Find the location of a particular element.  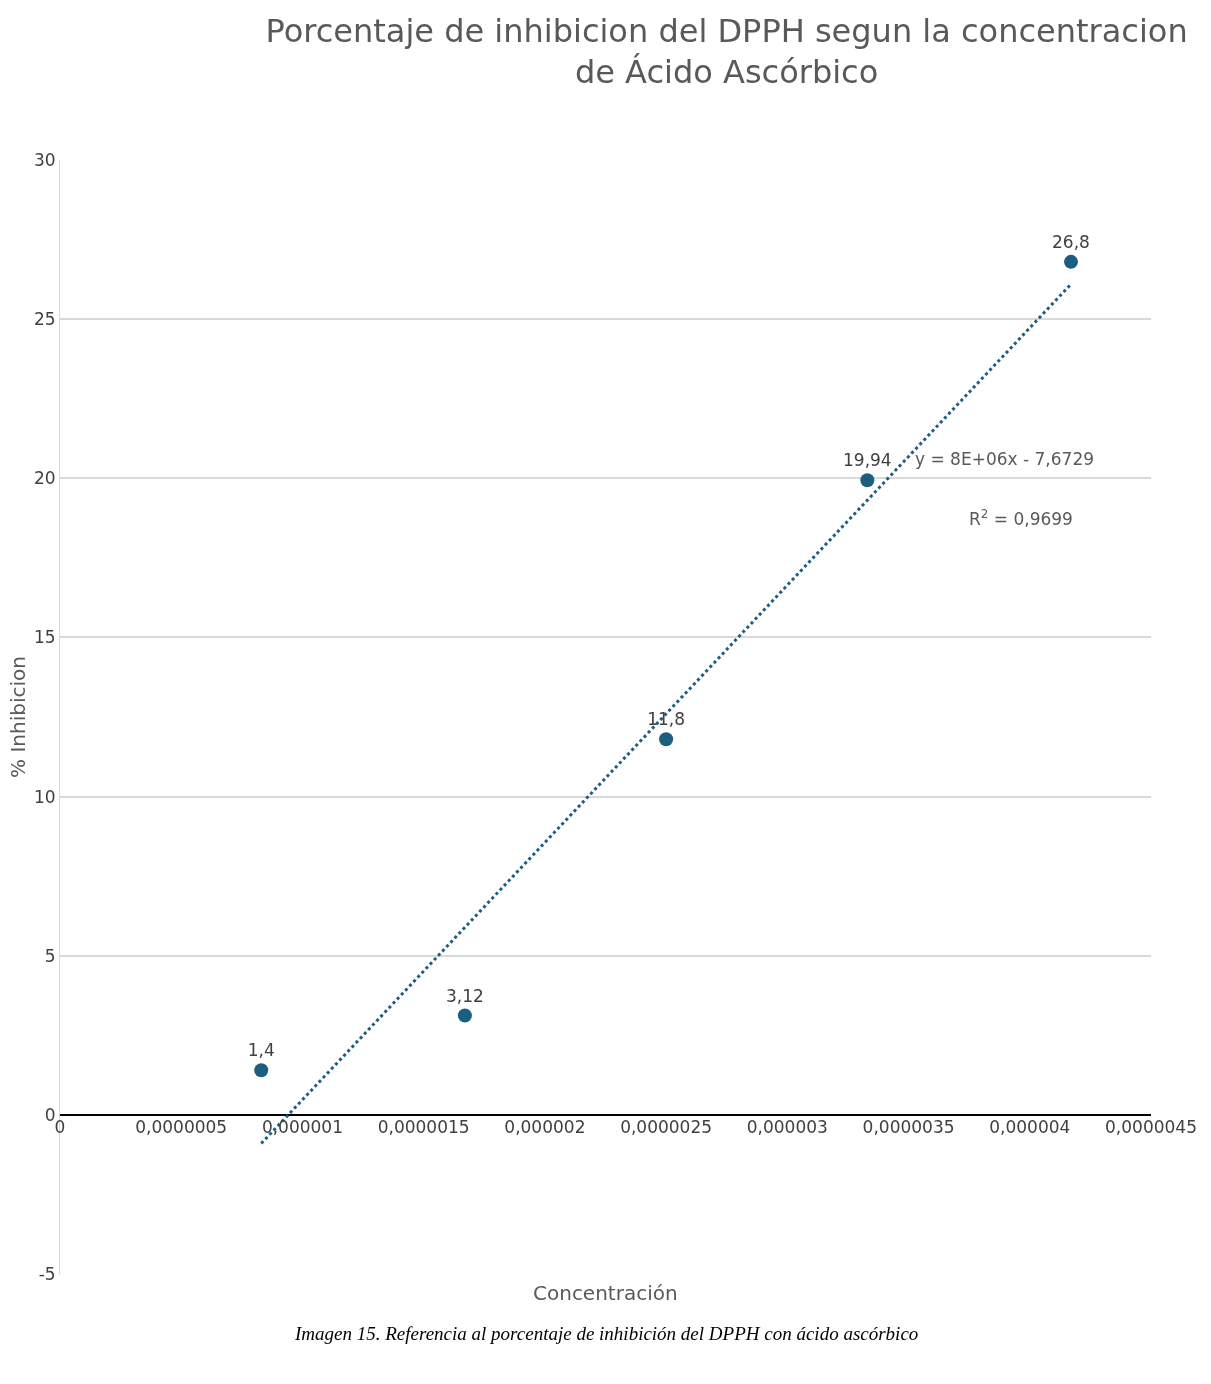

annotation: R$^{2}$ = 0,9699 is located at coordinates (1021, 518).